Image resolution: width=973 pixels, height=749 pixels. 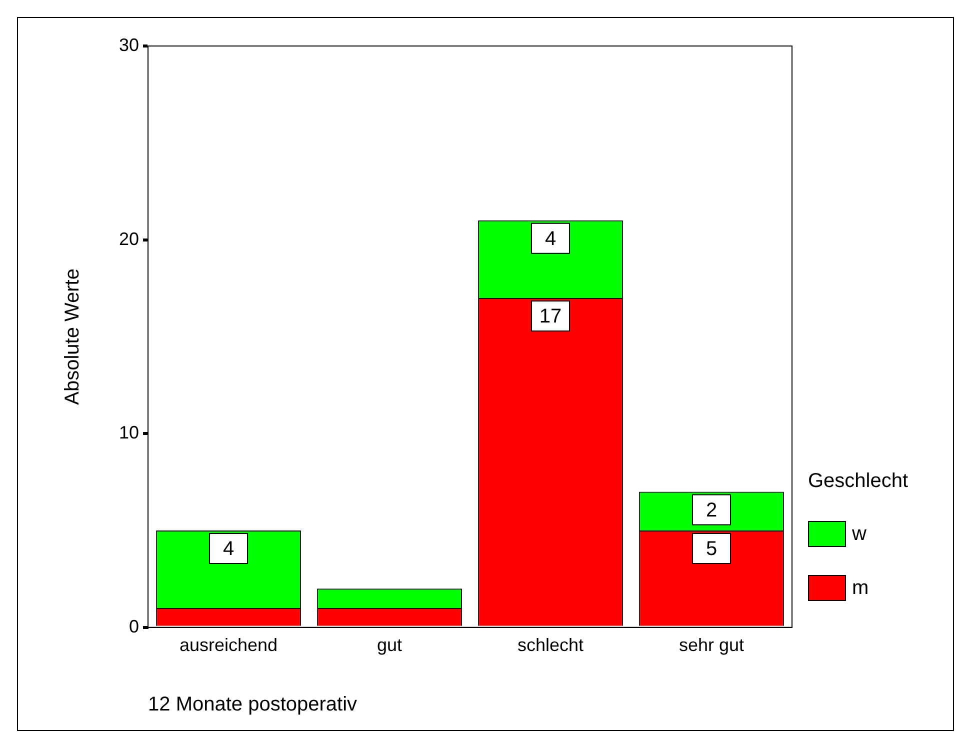 What do you see at coordinates (253, 705) in the screenshot?
I see `x-axis-title: 12 Monate postoperativ` at bounding box center [253, 705].